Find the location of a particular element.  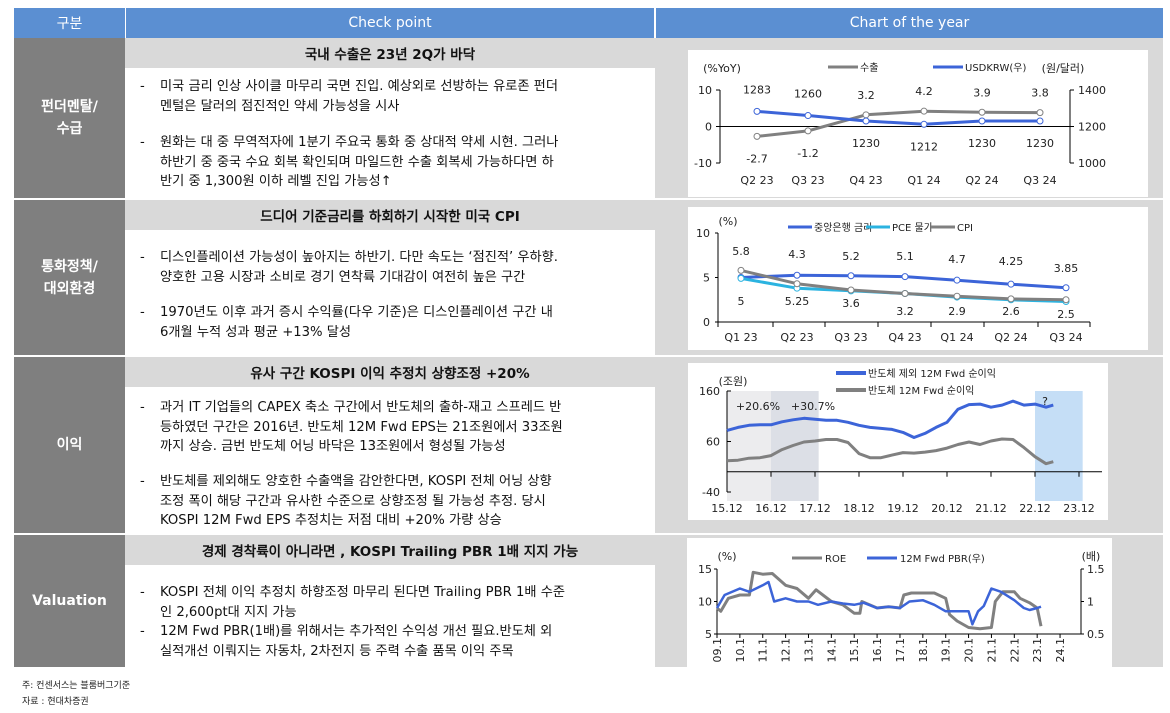

x-tick-label: Q2 23 is located at coordinates (796, 337).